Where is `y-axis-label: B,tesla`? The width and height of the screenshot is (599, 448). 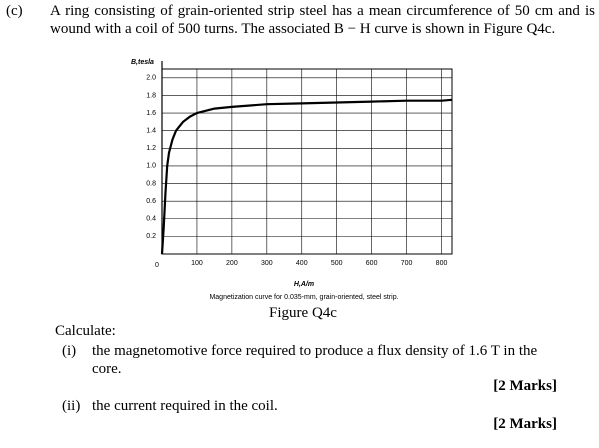 y-axis-label: B,tesla is located at coordinates (142, 62).